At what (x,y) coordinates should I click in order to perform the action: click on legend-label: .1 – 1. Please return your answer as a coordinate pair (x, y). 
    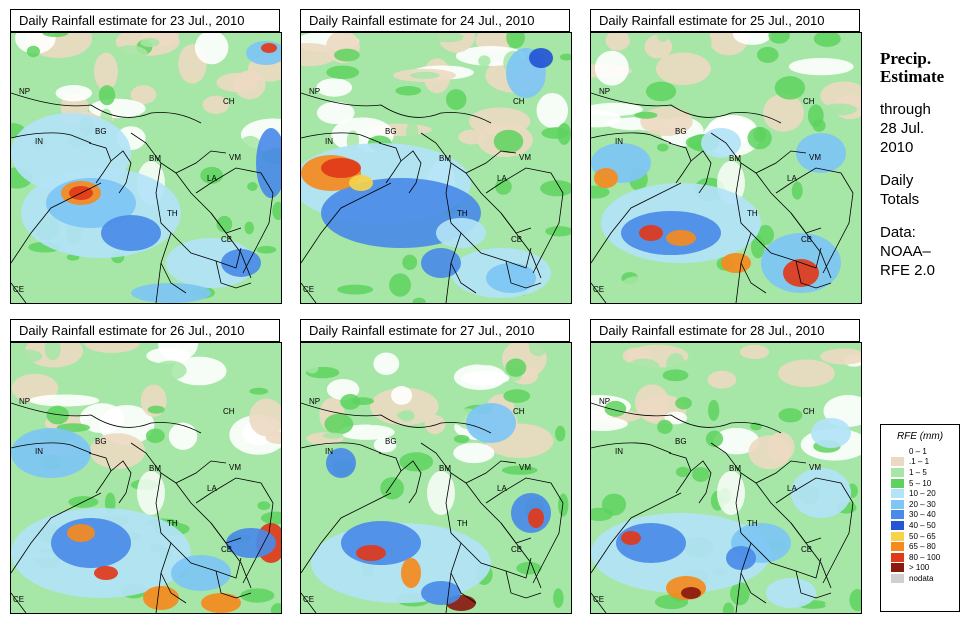
    Looking at the image, I should click on (919, 462).